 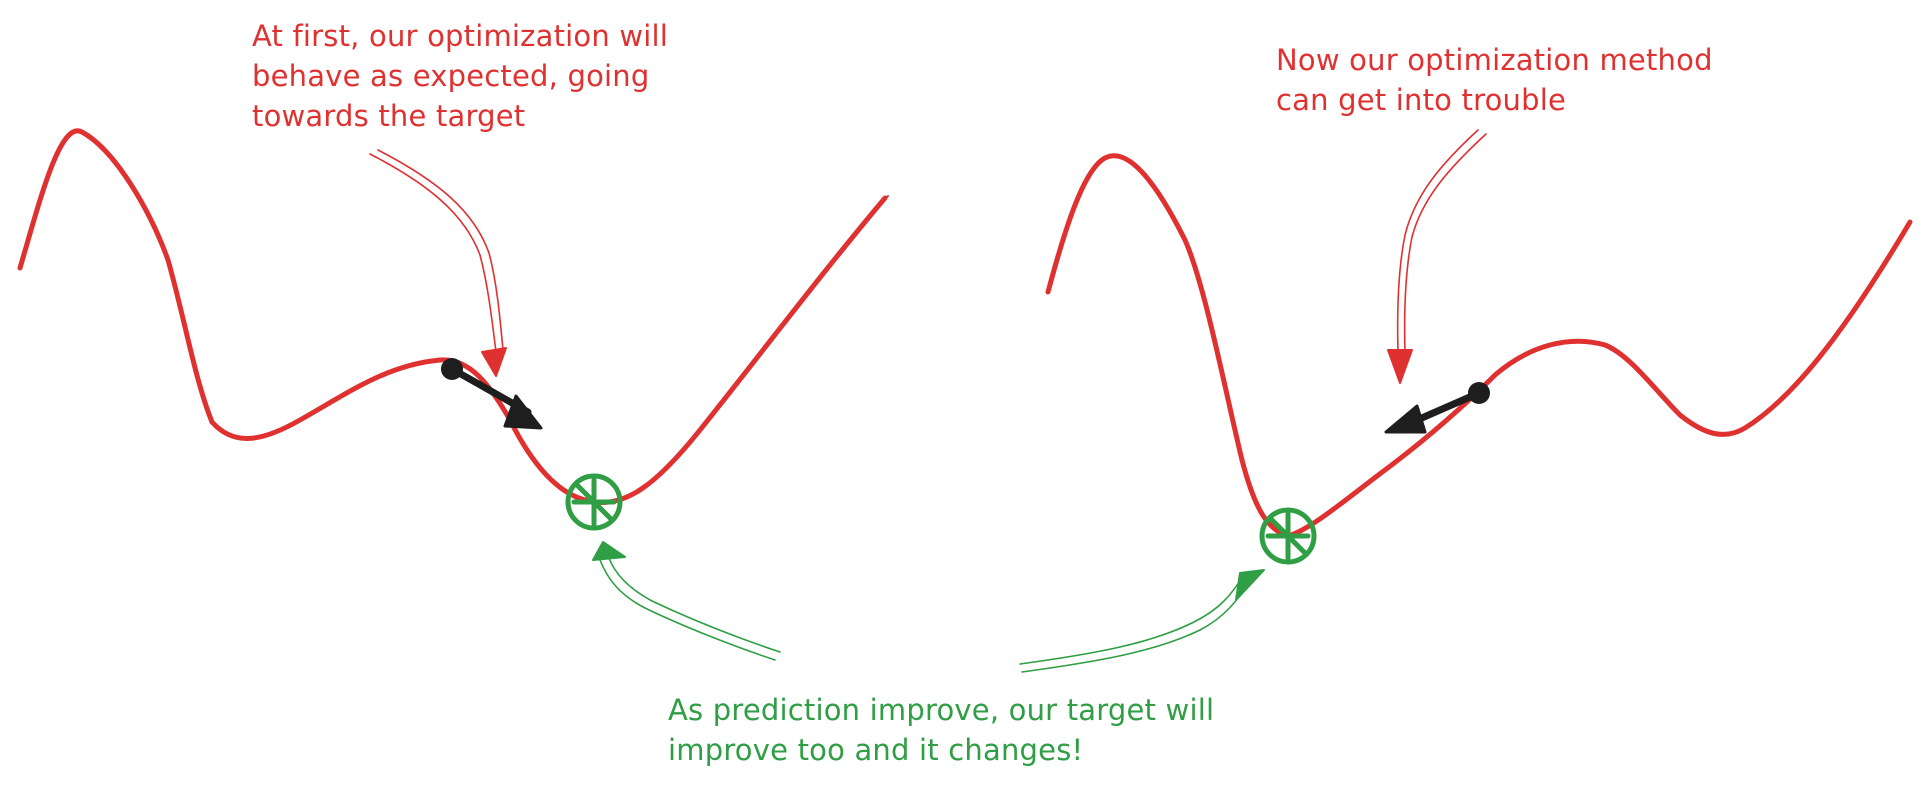 What do you see at coordinates (451, 76) in the screenshot?
I see `left-annotation-line-2: behave as expected, going` at bounding box center [451, 76].